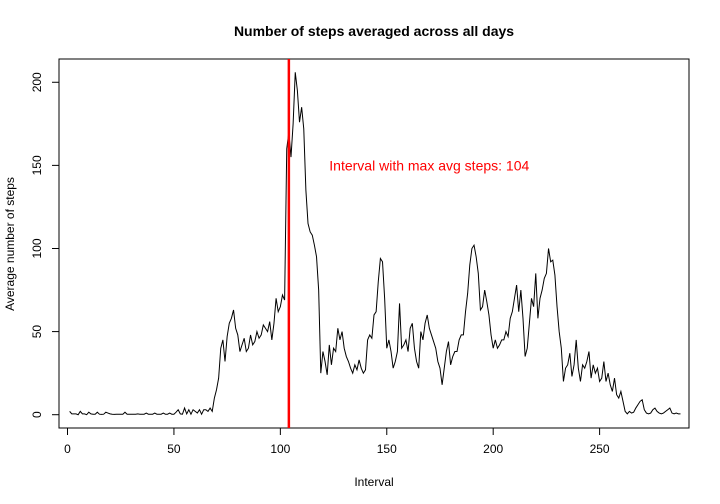  What do you see at coordinates (37, 414) in the screenshot?
I see `y-tick-label: 0` at bounding box center [37, 414].